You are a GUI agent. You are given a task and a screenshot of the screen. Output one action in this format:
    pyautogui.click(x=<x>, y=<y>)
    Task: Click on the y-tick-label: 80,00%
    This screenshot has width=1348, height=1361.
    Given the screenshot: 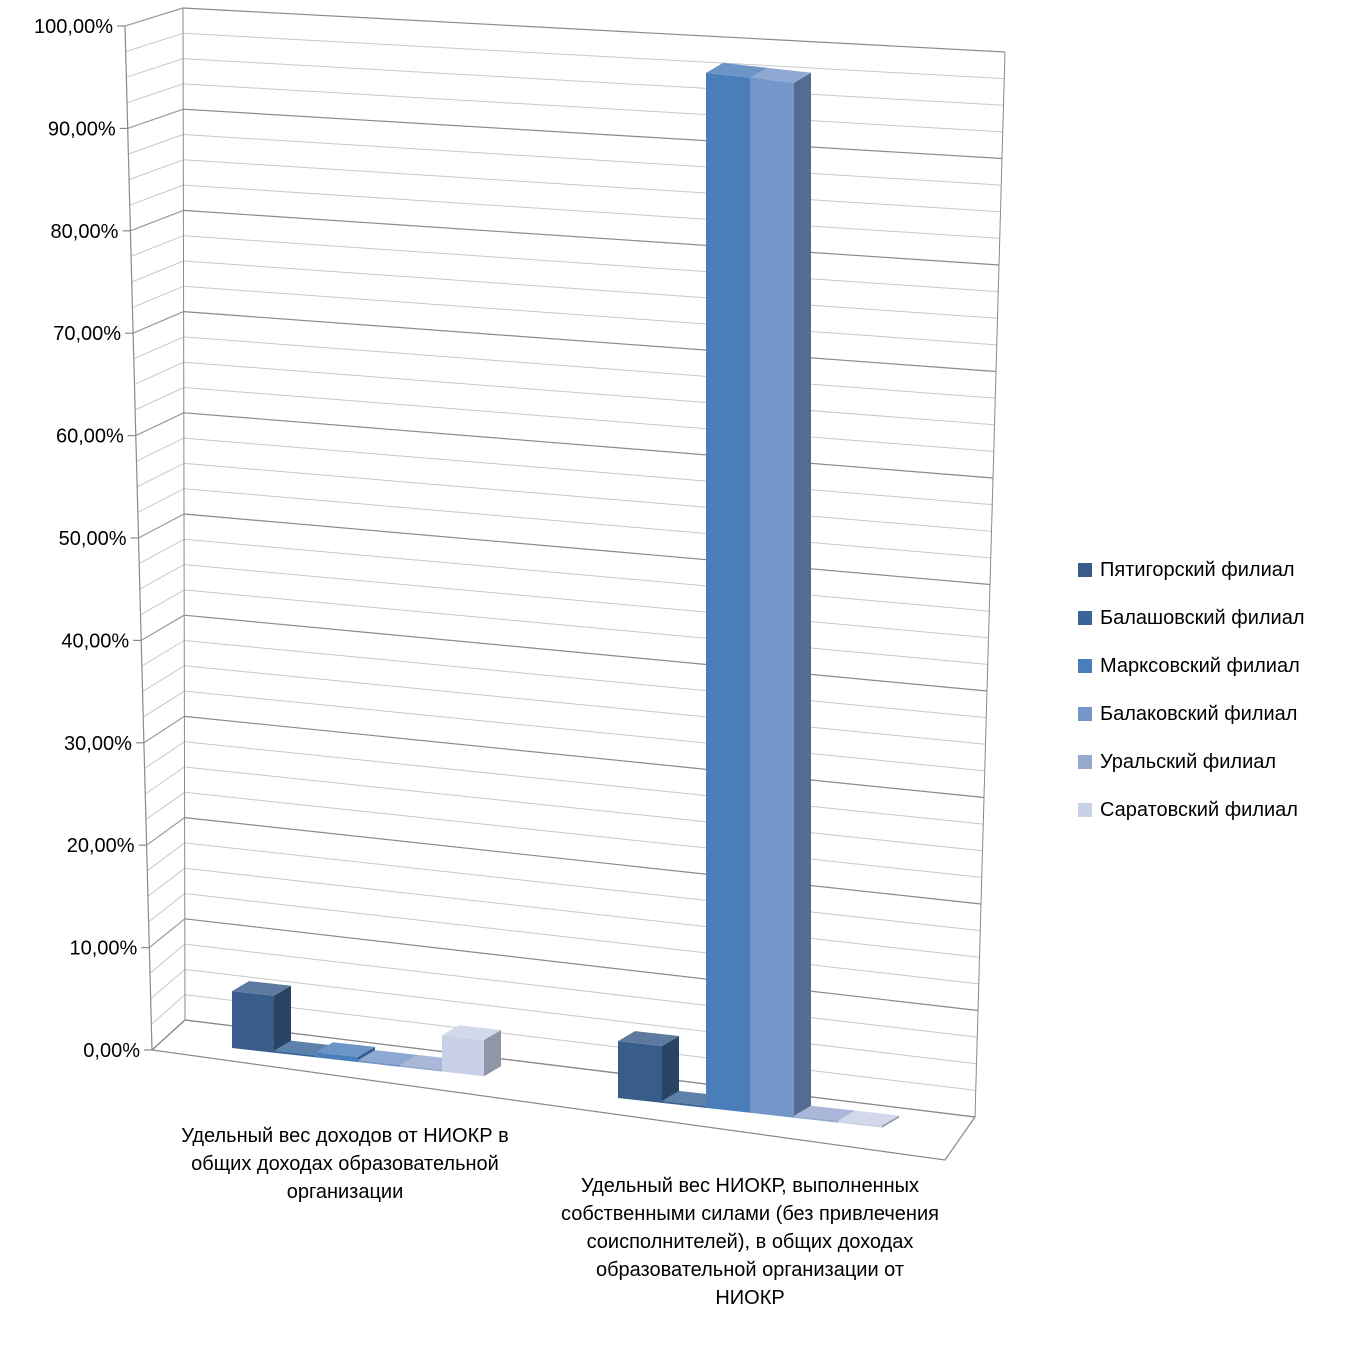 What is the action you would take?
    pyautogui.click(x=85, y=232)
    